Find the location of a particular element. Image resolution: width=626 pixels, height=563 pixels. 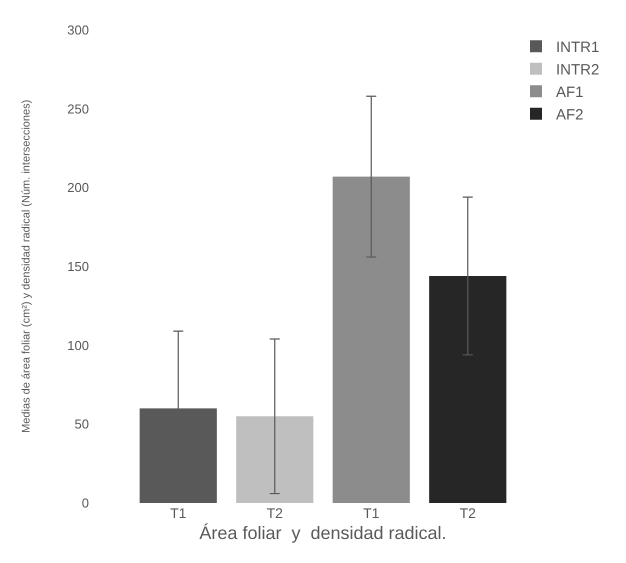

legend-label: AF2 is located at coordinates (570, 115).